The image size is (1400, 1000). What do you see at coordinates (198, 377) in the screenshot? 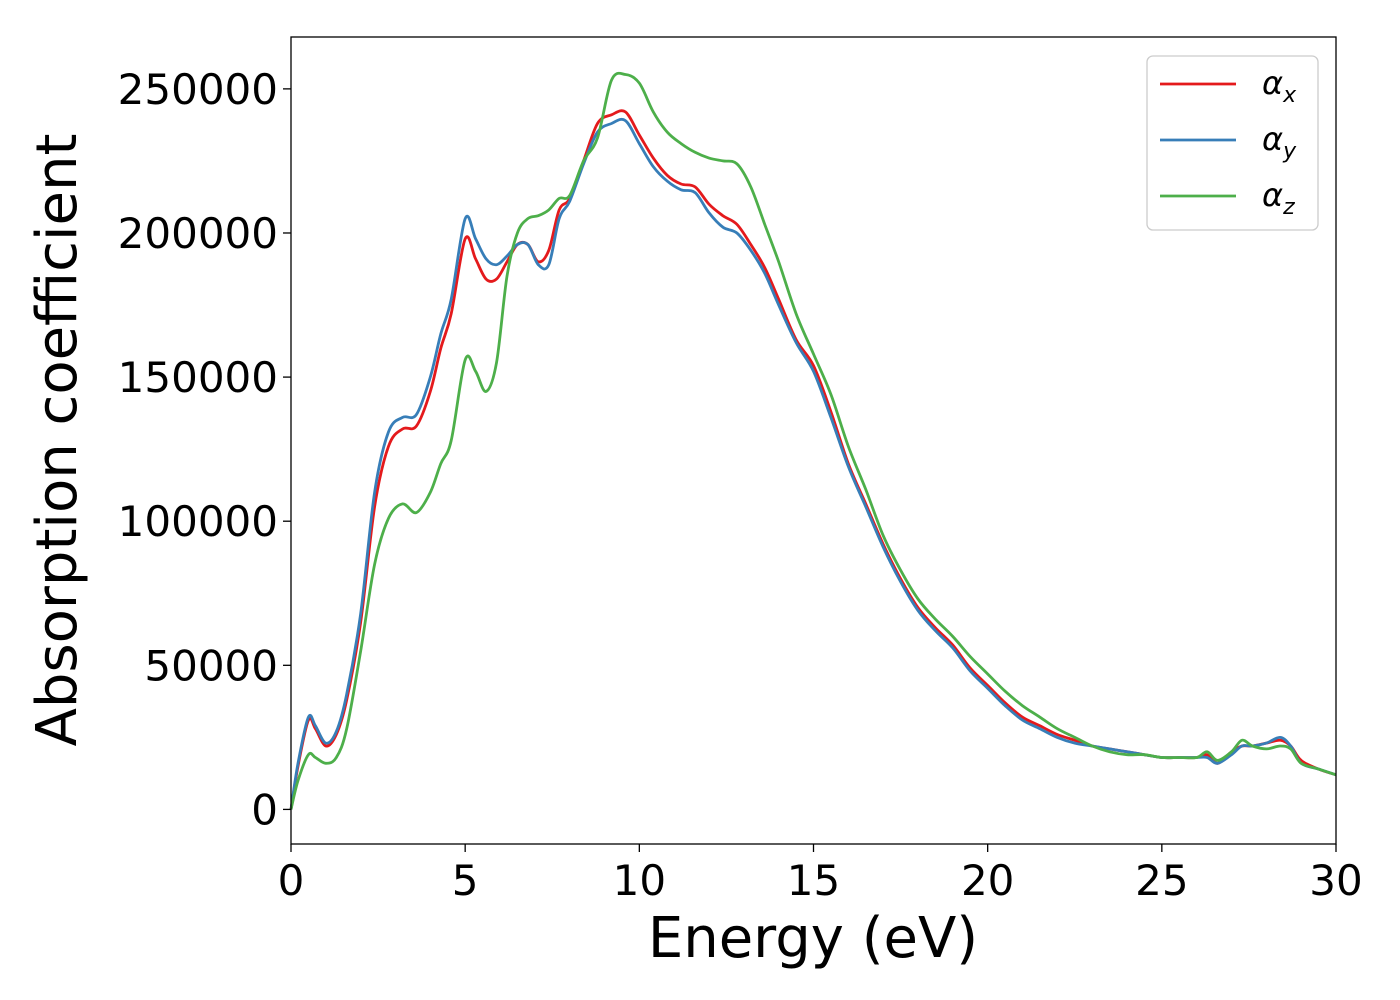
I see `y-tick-label: 150000` at bounding box center [198, 377].